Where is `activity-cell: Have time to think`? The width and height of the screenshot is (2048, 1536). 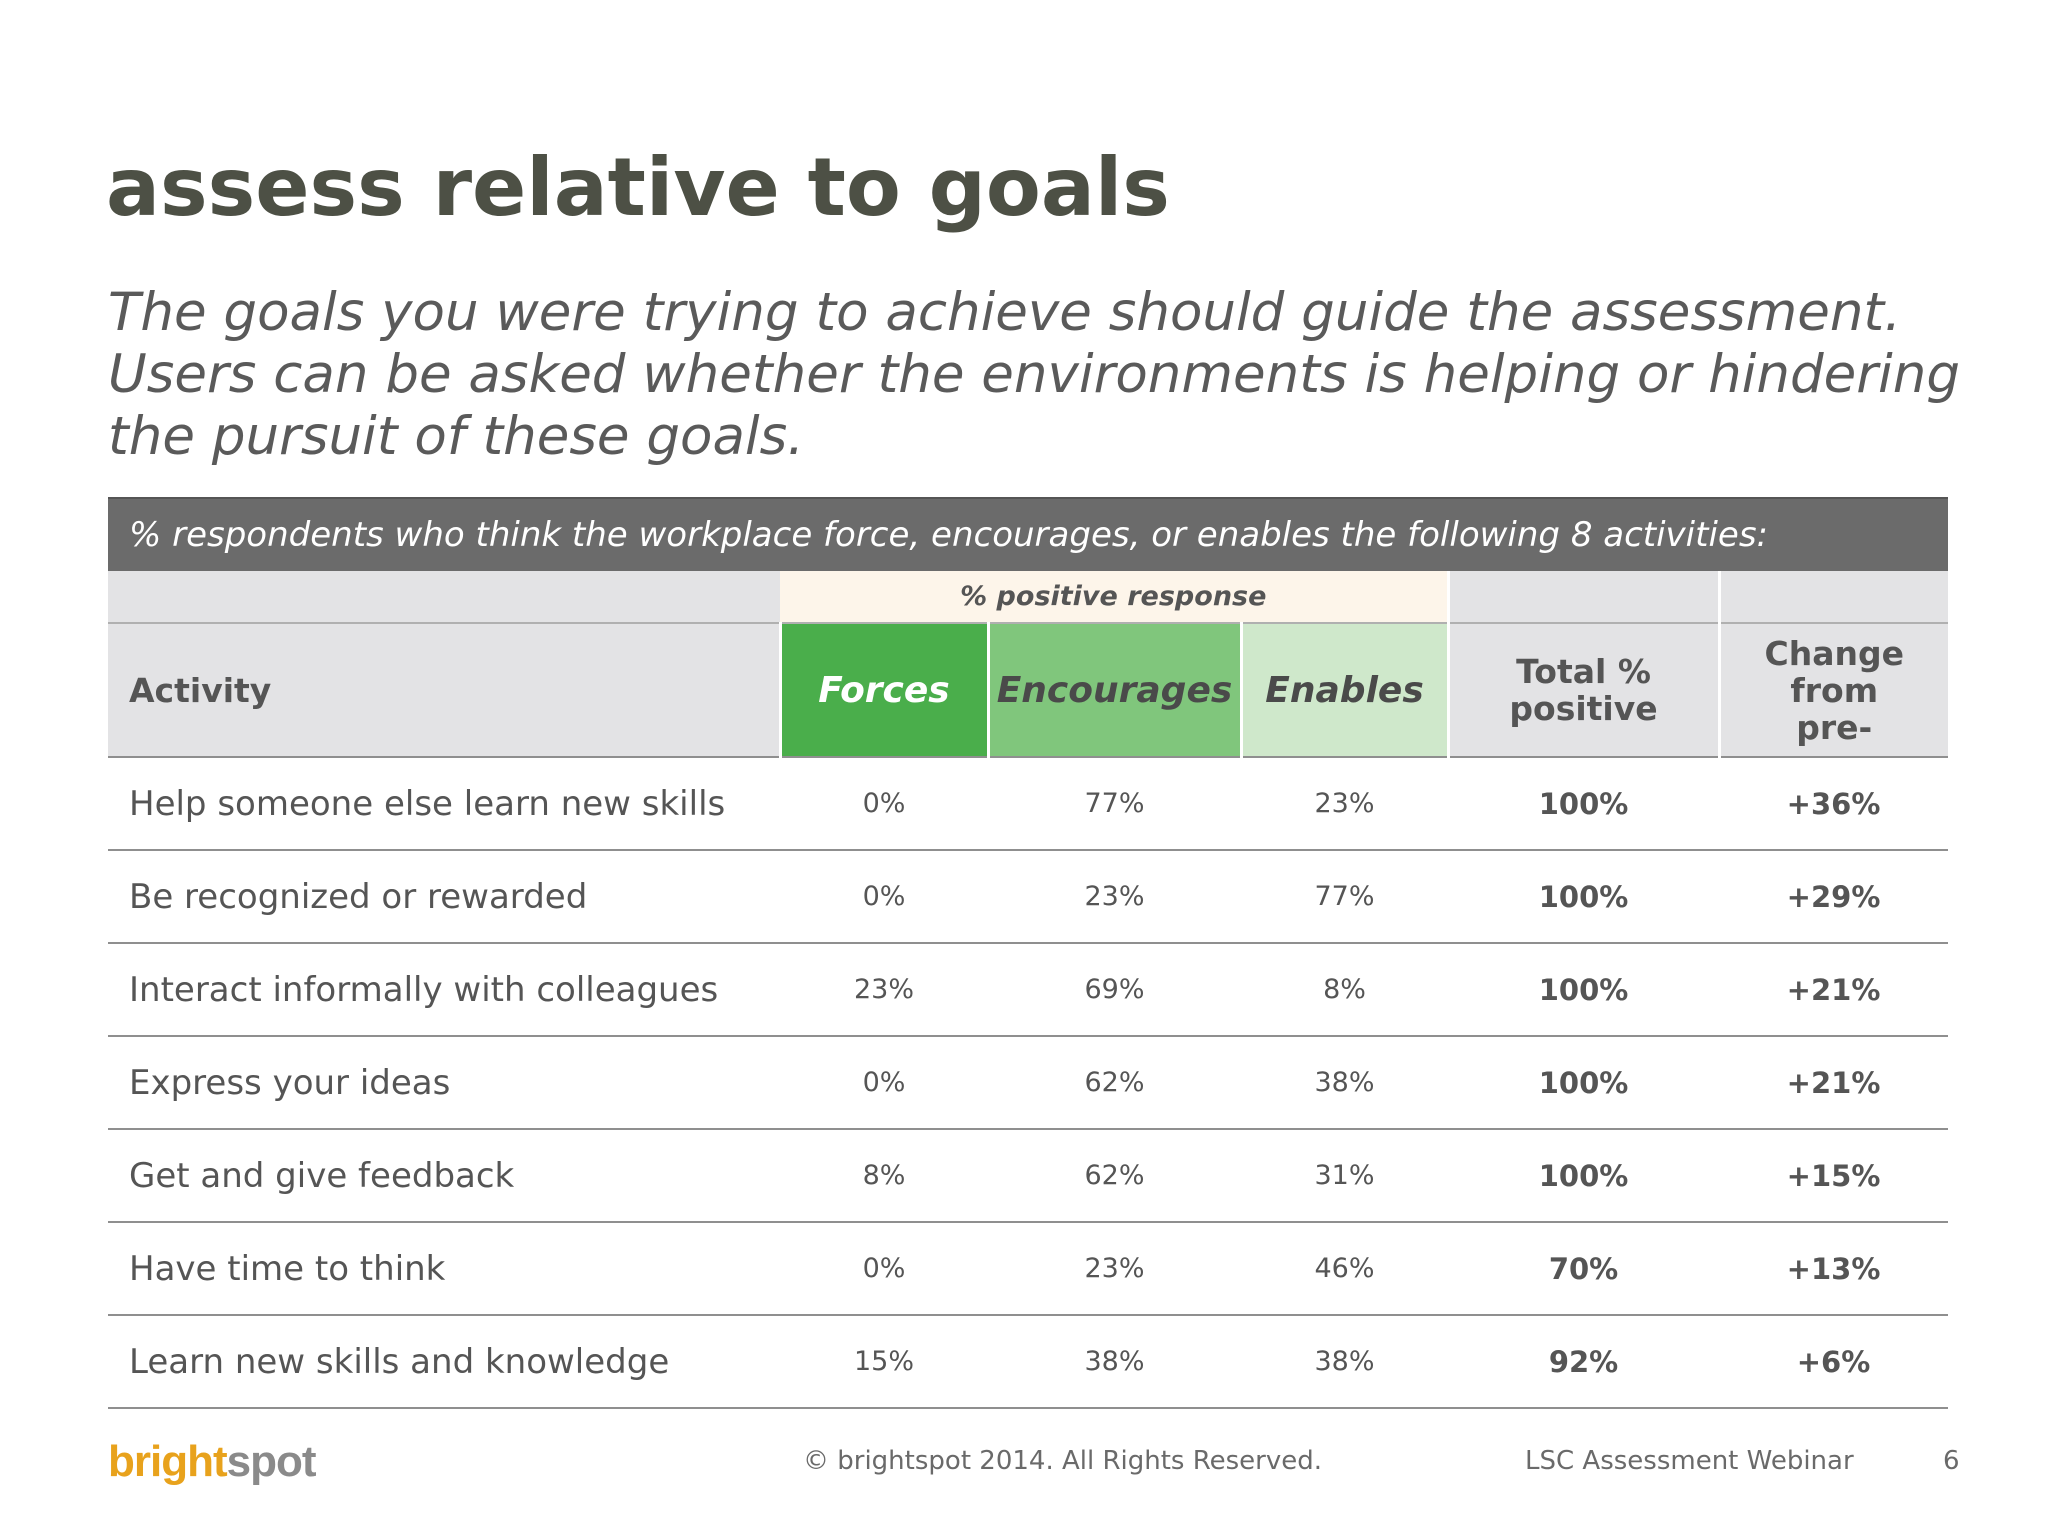 activity-cell: Have time to think is located at coordinates (444, 1269).